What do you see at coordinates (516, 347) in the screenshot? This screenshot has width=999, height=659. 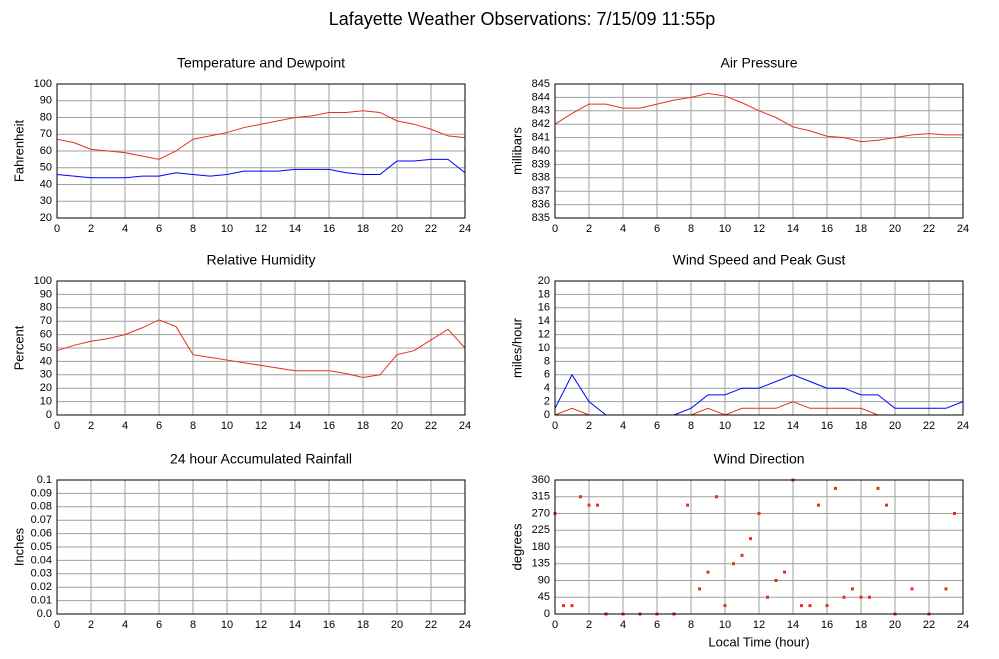 I see `y-axis-label: miles/hour` at bounding box center [516, 347].